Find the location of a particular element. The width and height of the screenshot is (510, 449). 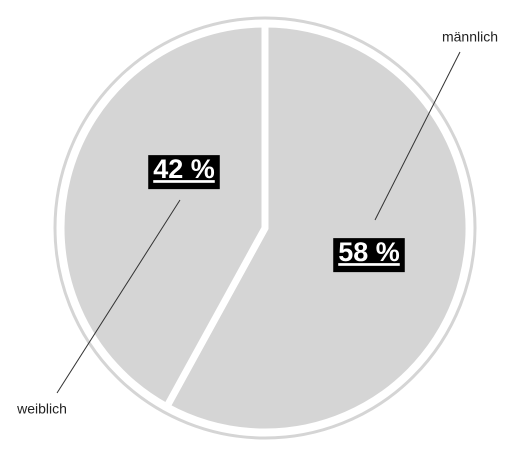

value-label: 58 % is located at coordinates (369, 255).